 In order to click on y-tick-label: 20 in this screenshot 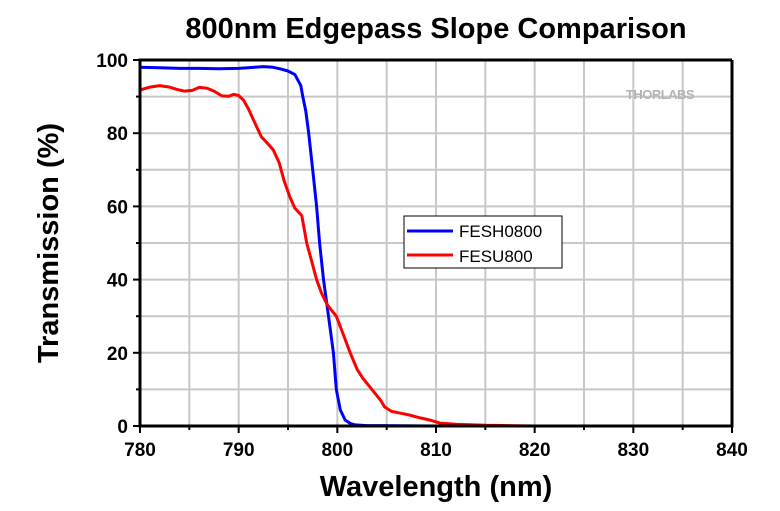, I will do `click(117, 354)`.